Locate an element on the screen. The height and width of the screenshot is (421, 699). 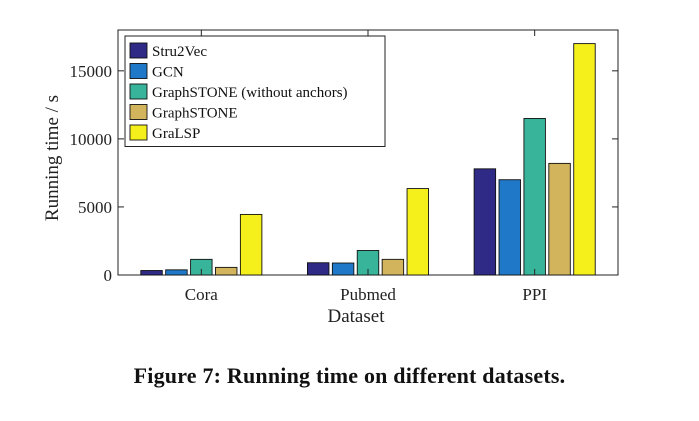
y-tick-label: 5000 is located at coordinates (95, 207).